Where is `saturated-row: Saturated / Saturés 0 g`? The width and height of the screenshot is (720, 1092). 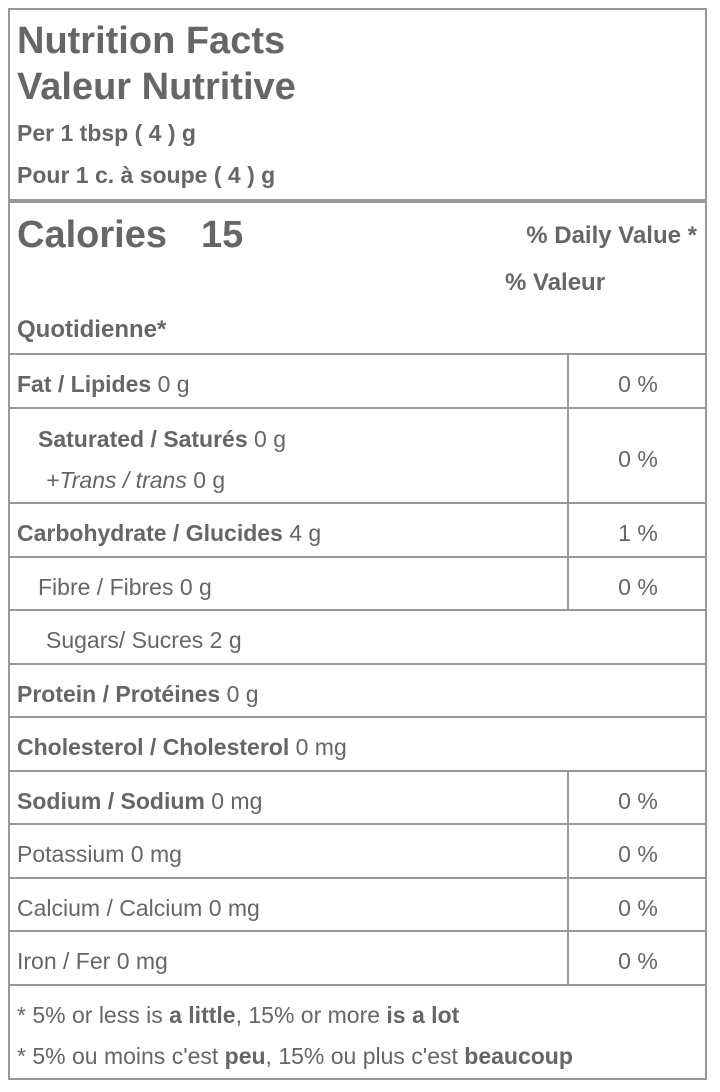 saturated-row: Saturated / Saturés 0 g is located at coordinates (162, 439).